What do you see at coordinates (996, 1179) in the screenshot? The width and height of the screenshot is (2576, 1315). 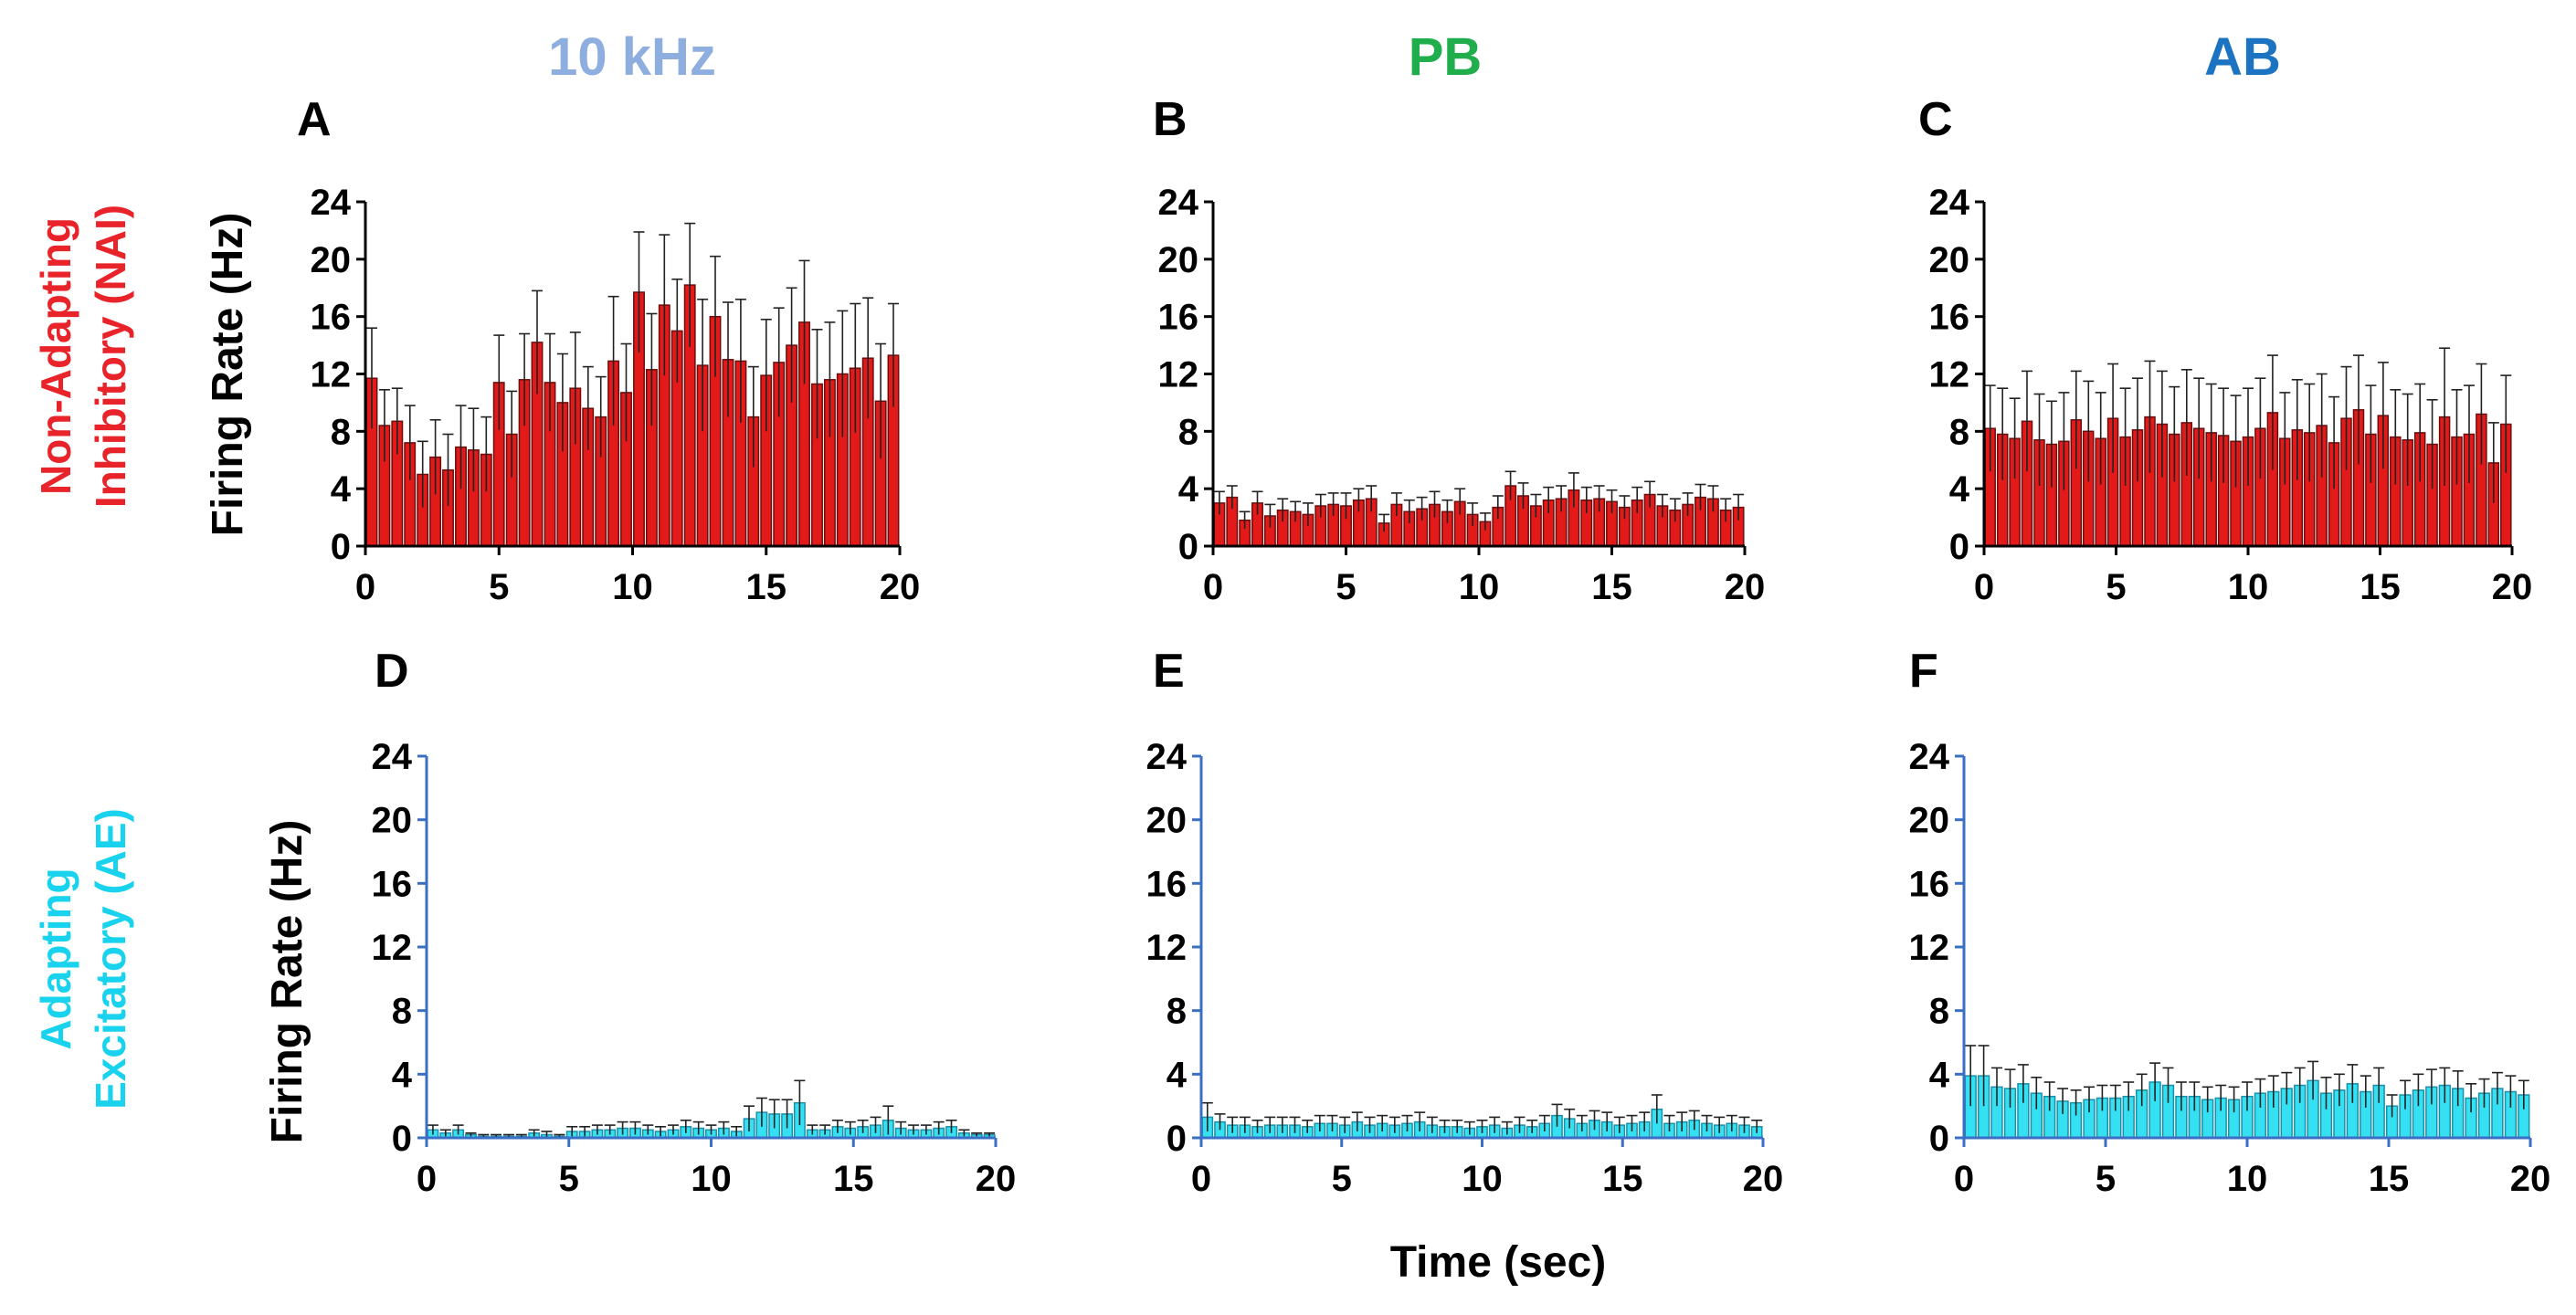 I see `x-tick-label-d-4: 20` at bounding box center [996, 1179].